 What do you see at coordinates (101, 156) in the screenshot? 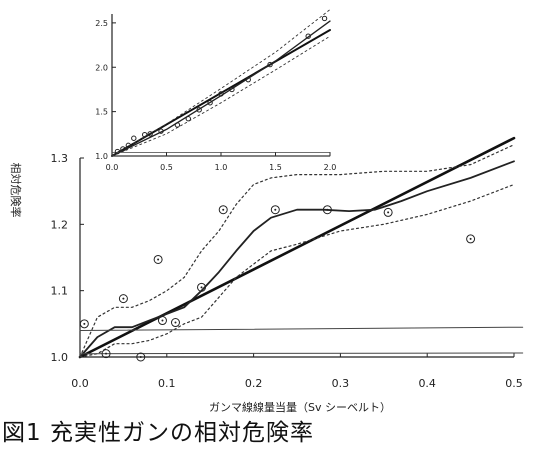
I see `inset-y-tick-label: 1.0` at bounding box center [101, 156].